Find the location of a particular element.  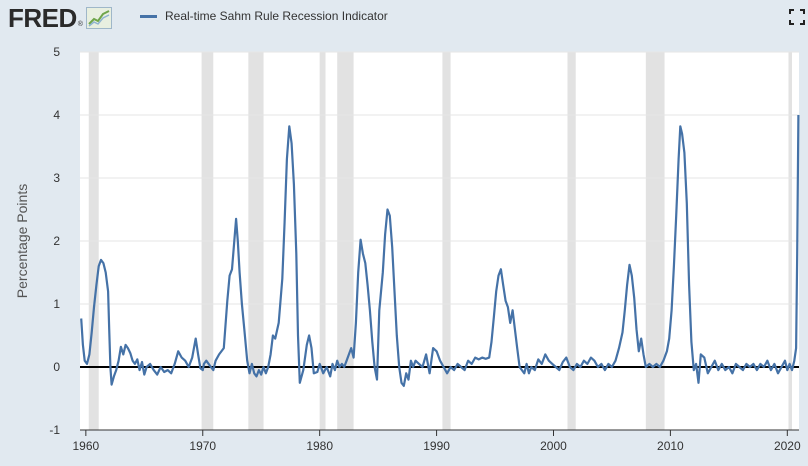

x-tick-label: 1990 is located at coordinates (436, 446).